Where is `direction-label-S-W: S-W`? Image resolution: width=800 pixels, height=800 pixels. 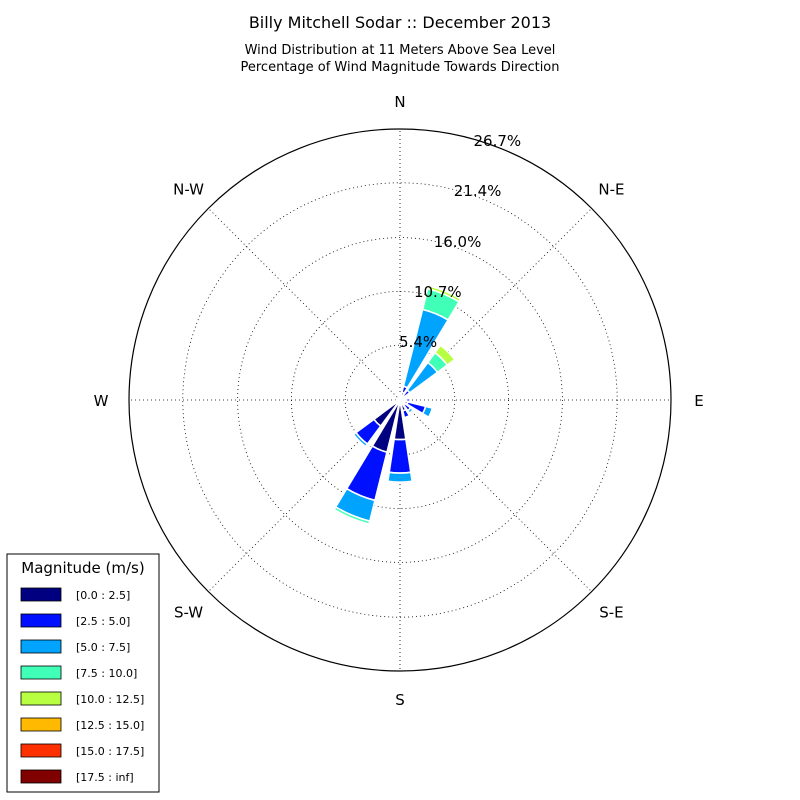 direction-label-S-W: S-W is located at coordinates (188, 612).